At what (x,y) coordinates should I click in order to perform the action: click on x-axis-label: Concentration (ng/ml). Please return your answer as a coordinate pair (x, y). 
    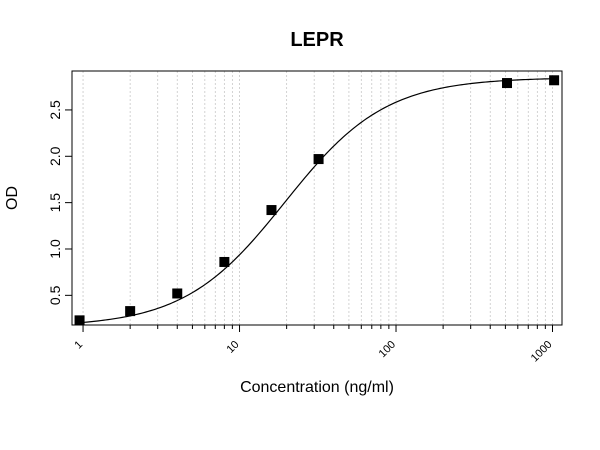
    Looking at the image, I should click on (317, 387).